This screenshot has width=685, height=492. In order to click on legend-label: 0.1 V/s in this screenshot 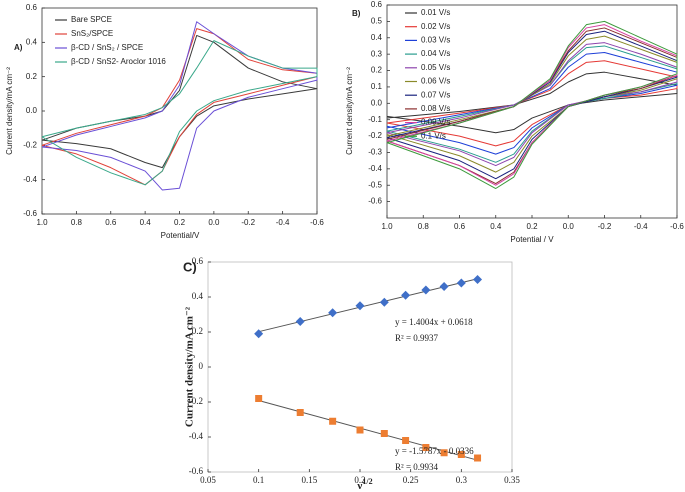, I will do `click(433, 135)`.